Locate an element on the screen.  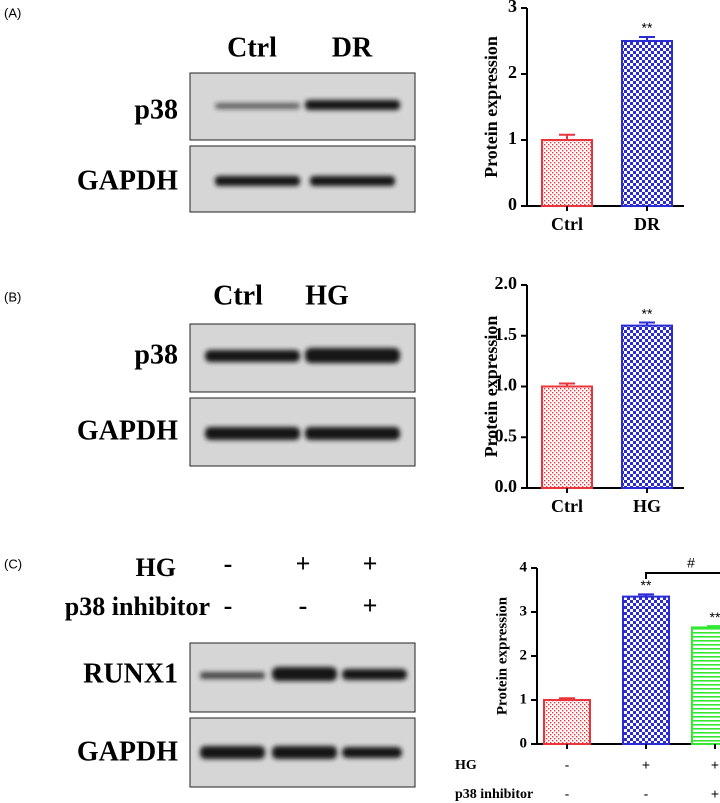
x-row-label: HG is located at coordinates (466, 765).